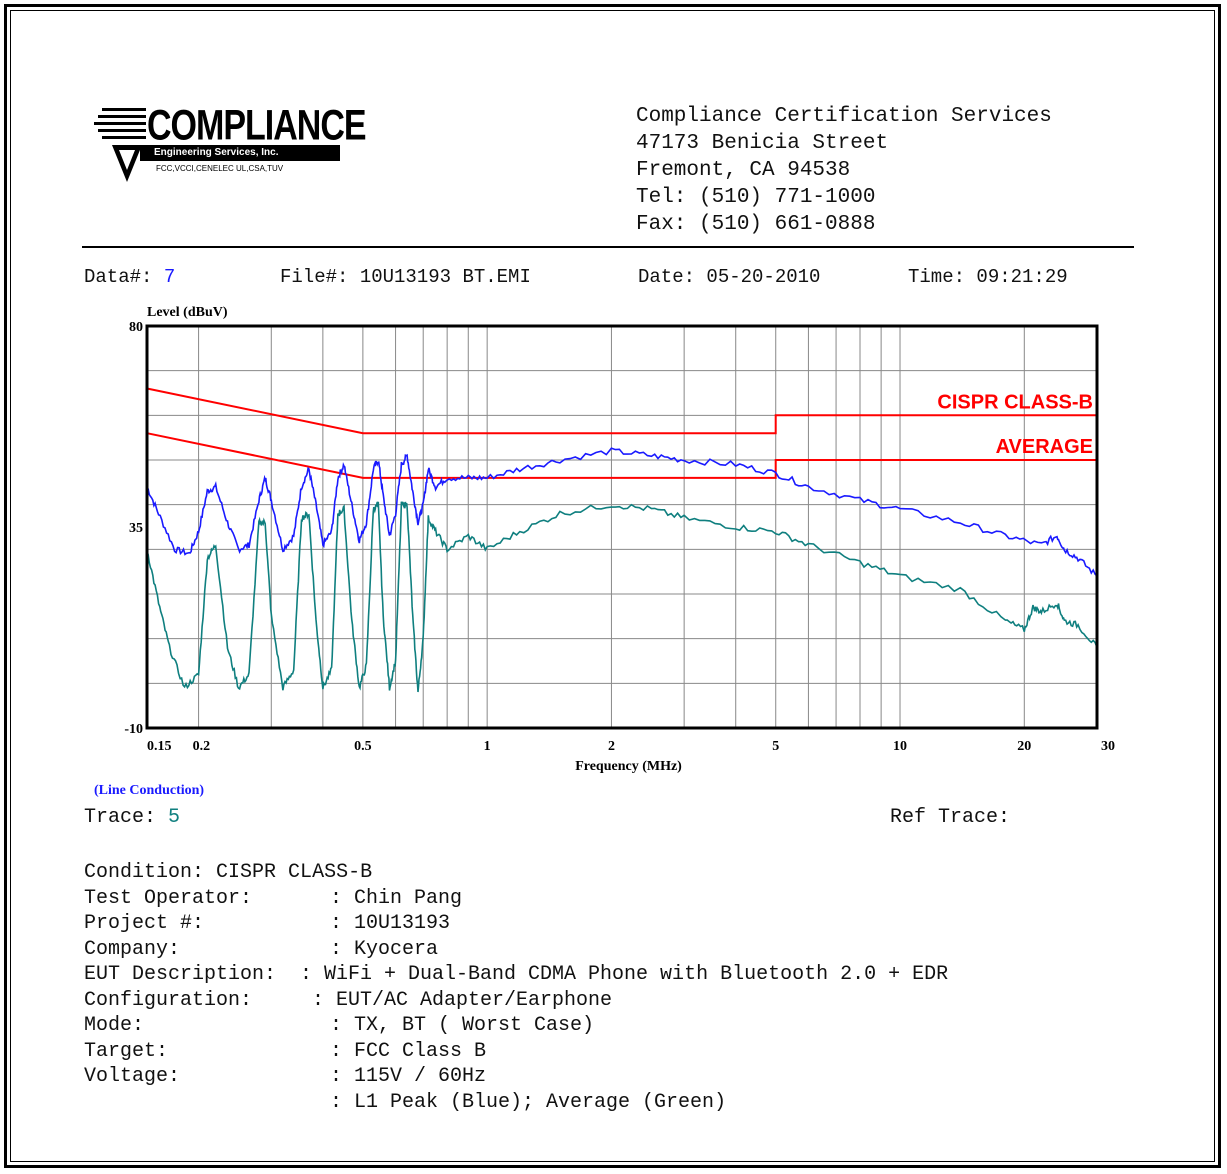 The height and width of the screenshot is (1174, 1227). Describe the element at coordinates (1015, 402) in the screenshot. I see `cispr-limit-label: CISPR CLASS-B` at that location.